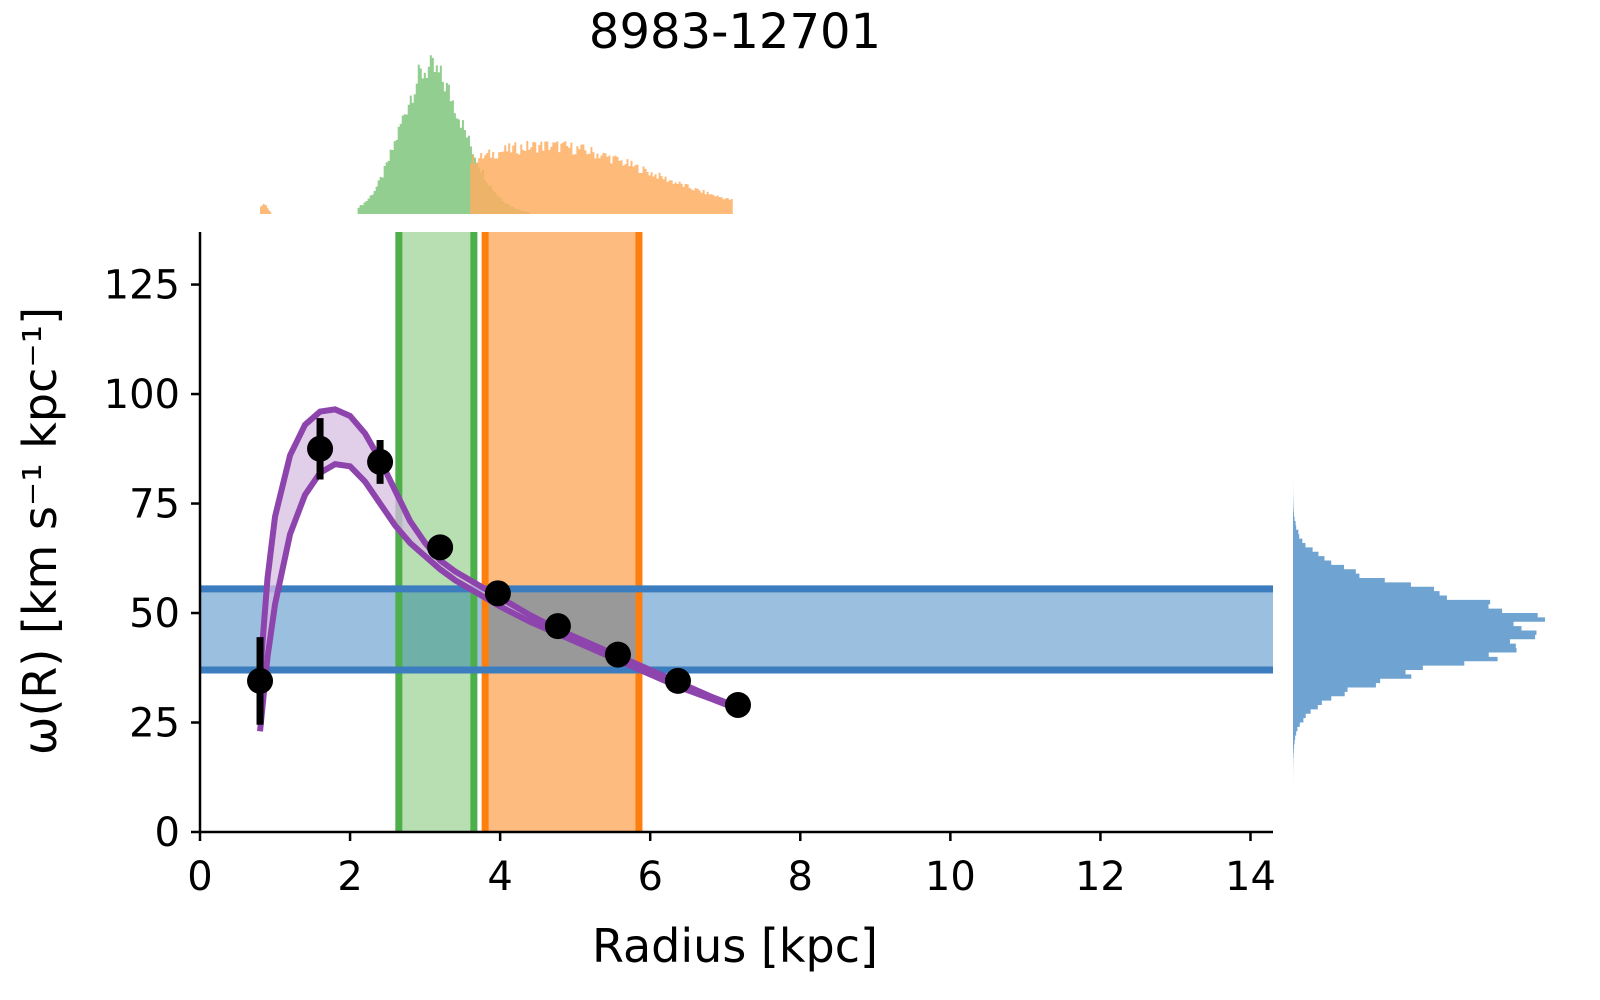 The height and width of the screenshot is (1000, 1600). I want to click on y-axis-label: ω(R) [km s⁻¹ kpc⁻¹], so click(40, 531).